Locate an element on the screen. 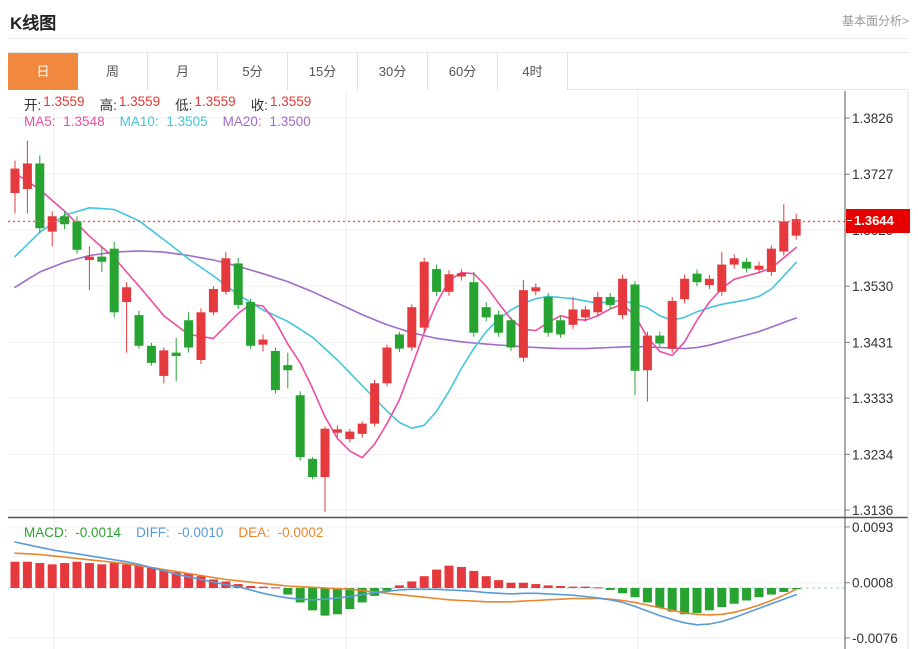  macd-tick-0.0093: 0.0093 is located at coordinates (872, 527).